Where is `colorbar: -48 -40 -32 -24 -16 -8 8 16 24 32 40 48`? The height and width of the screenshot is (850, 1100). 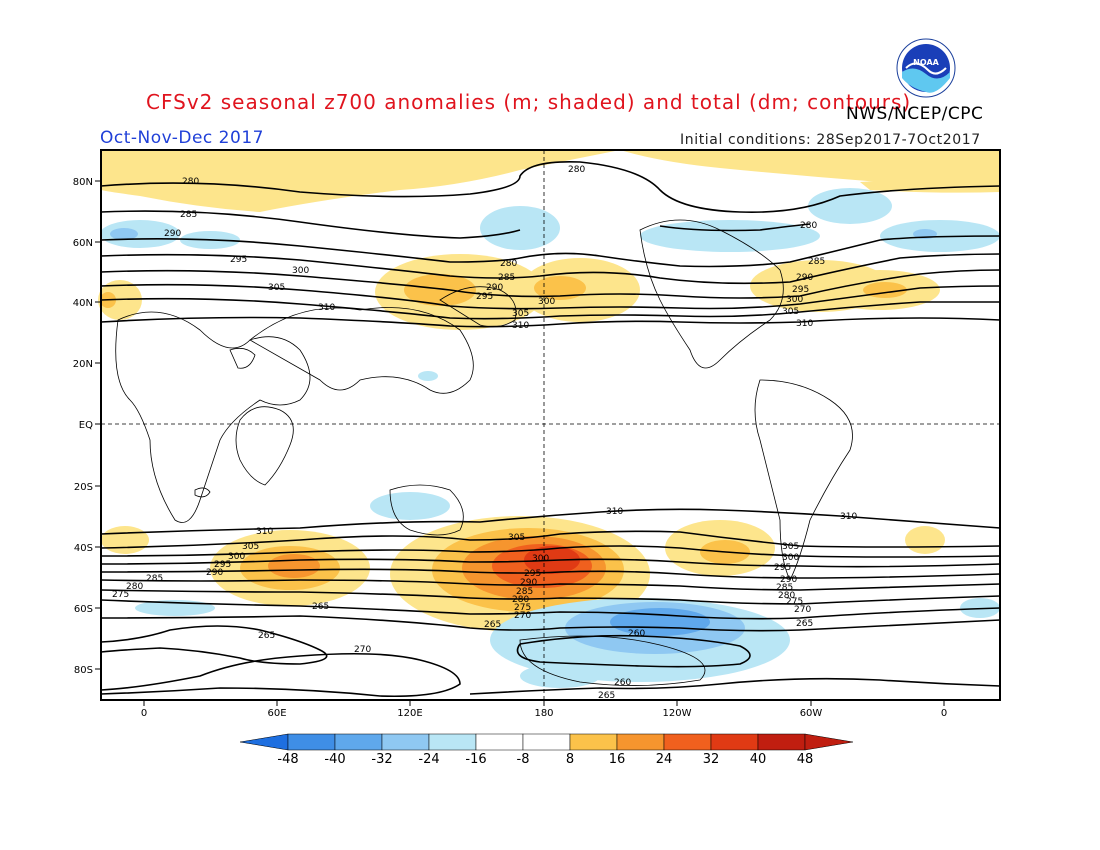 colorbar: -48 -40 -32 -24 -16 -8 8 16 24 32 40 48 is located at coordinates (546, 750).